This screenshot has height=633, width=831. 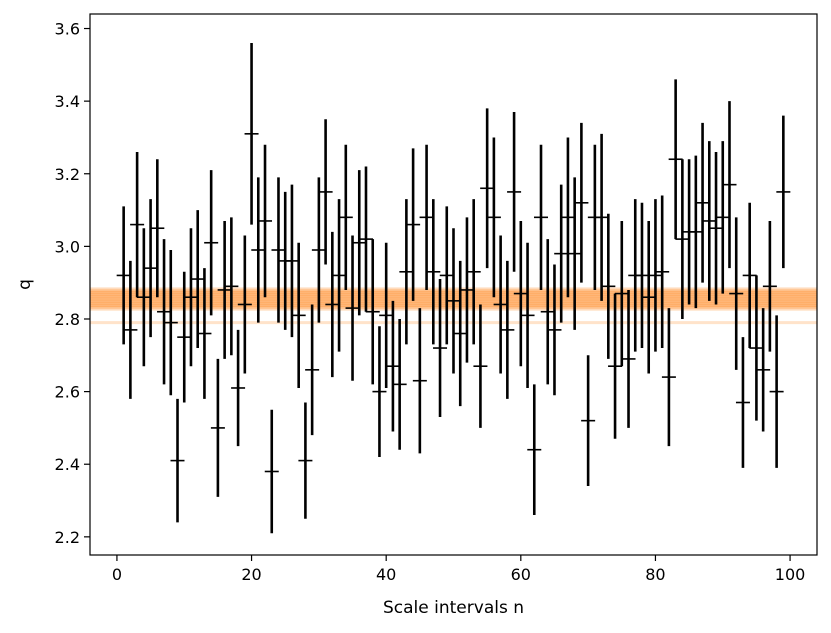 What do you see at coordinates (67, 392) in the screenshot?
I see `y-tick-label: 2.6` at bounding box center [67, 392].